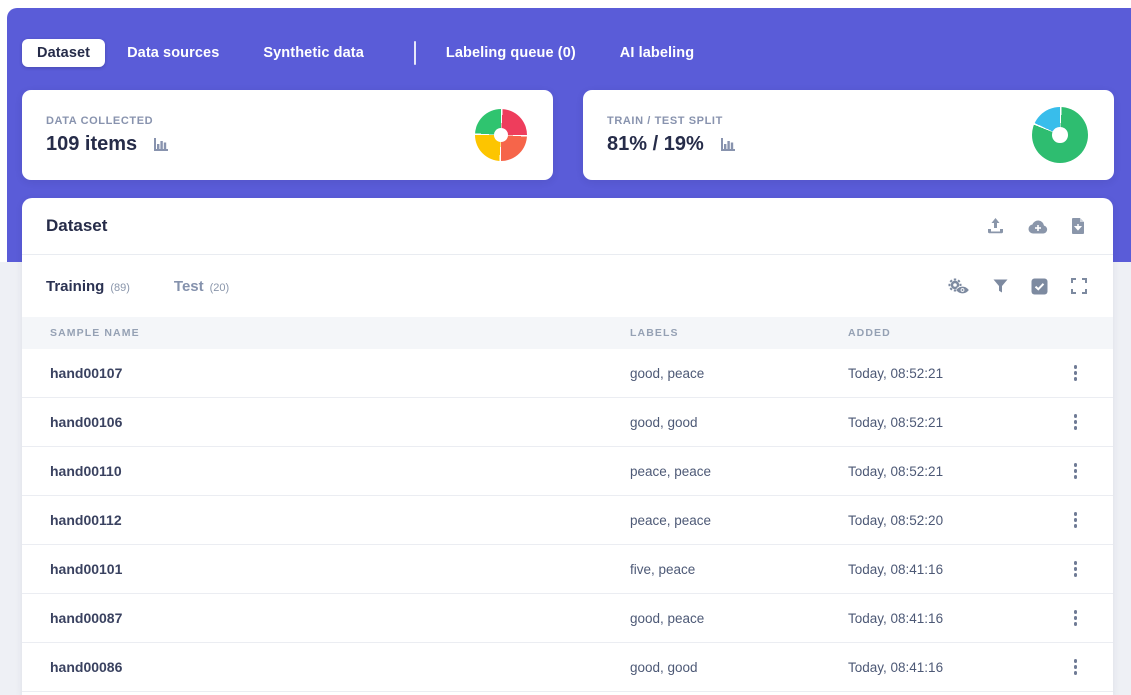  I want to click on stat-label: TRAIN / TEST SPLIT, so click(665, 120).